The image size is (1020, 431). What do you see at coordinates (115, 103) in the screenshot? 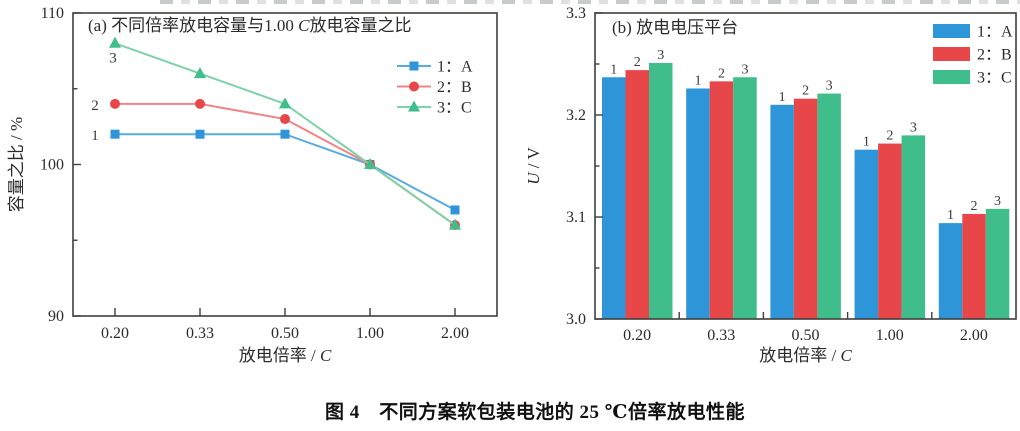
I see `marker-B-0.20` at bounding box center [115, 103].